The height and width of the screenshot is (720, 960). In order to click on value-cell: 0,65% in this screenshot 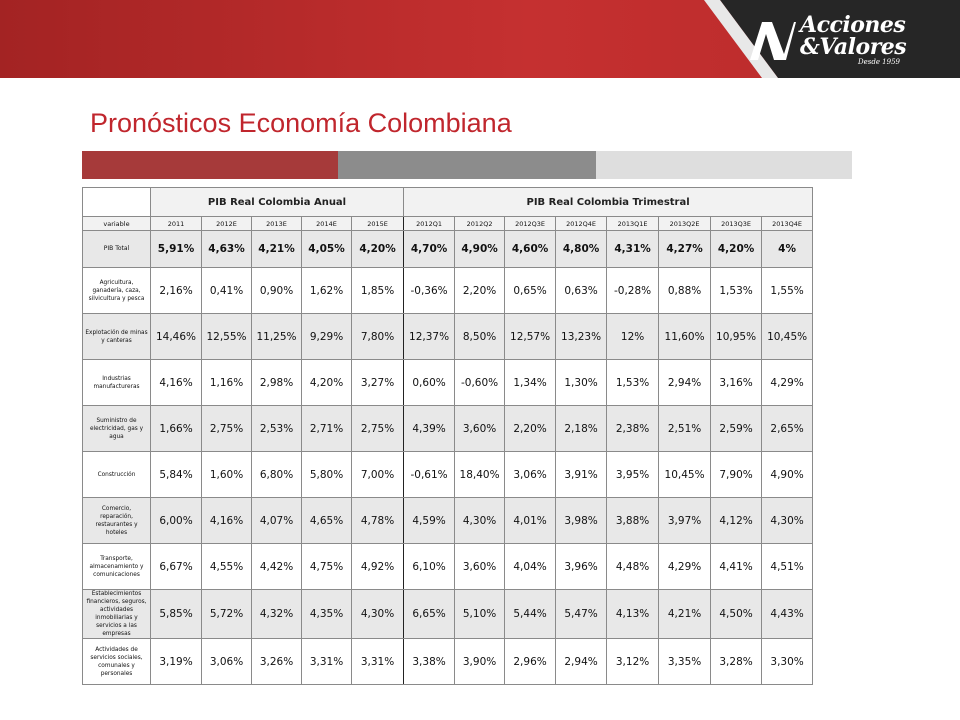, I will do `click(530, 290)`.